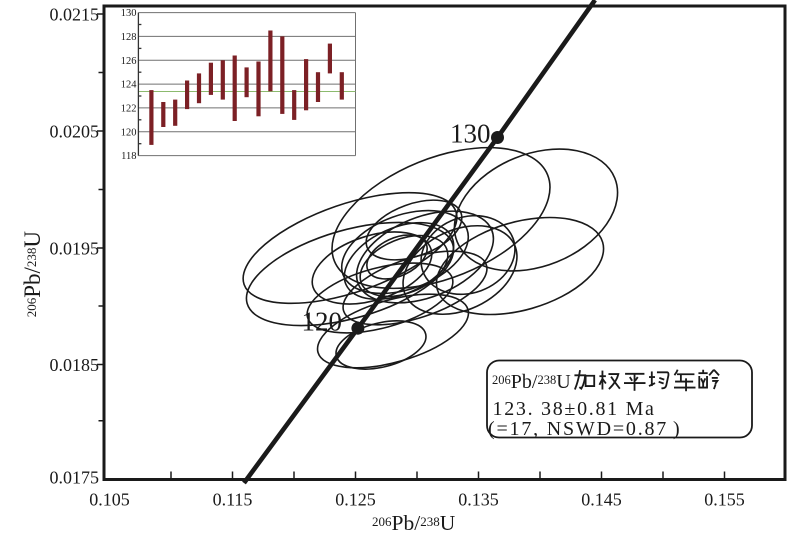 This screenshot has width=800, height=537. What do you see at coordinates (478, 500) in the screenshot?
I see `svg-text: 0.135` at bounding box center [478, 500].